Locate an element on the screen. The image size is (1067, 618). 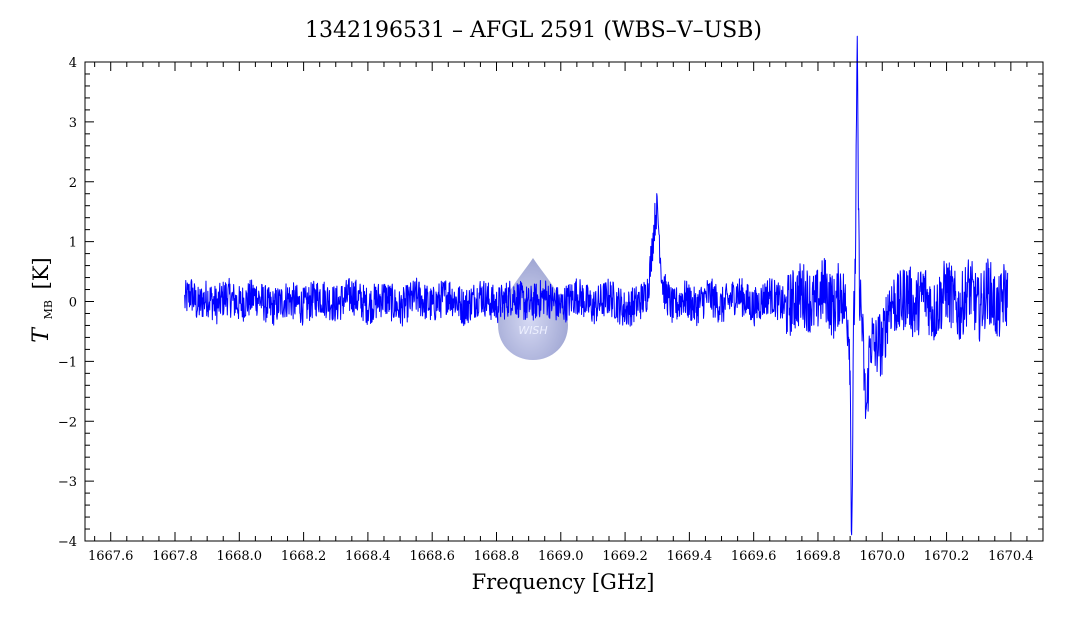
y-tick-label: −3 is located at coordinates (67, 482).